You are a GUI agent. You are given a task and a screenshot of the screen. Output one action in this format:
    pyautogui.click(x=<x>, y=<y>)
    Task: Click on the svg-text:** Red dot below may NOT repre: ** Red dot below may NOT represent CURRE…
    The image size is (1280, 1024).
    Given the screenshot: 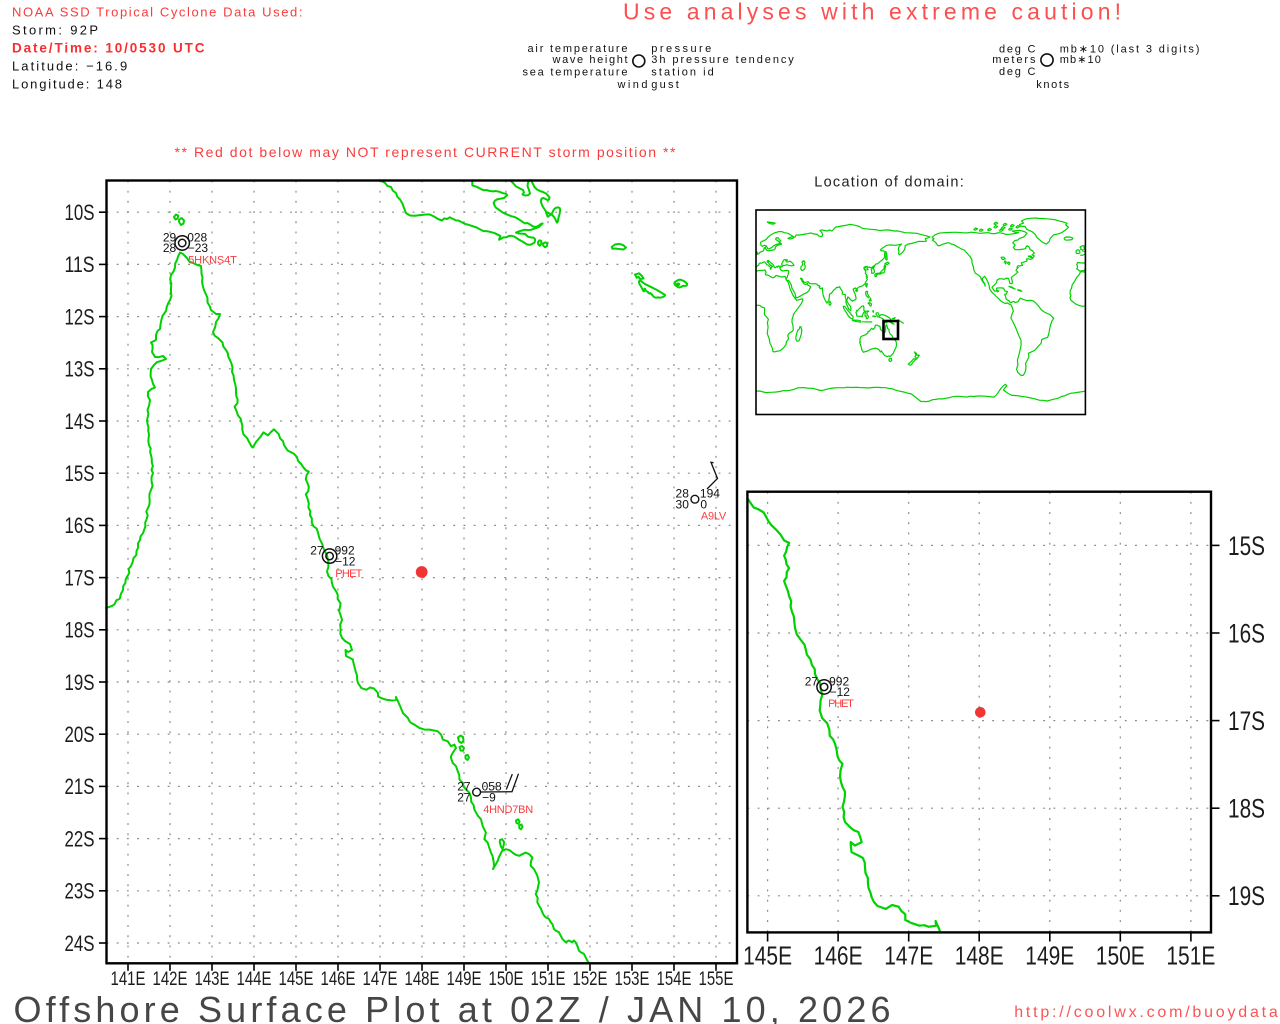 What is the action you would take?
    pyautogui.click(x=426, y=152)
    